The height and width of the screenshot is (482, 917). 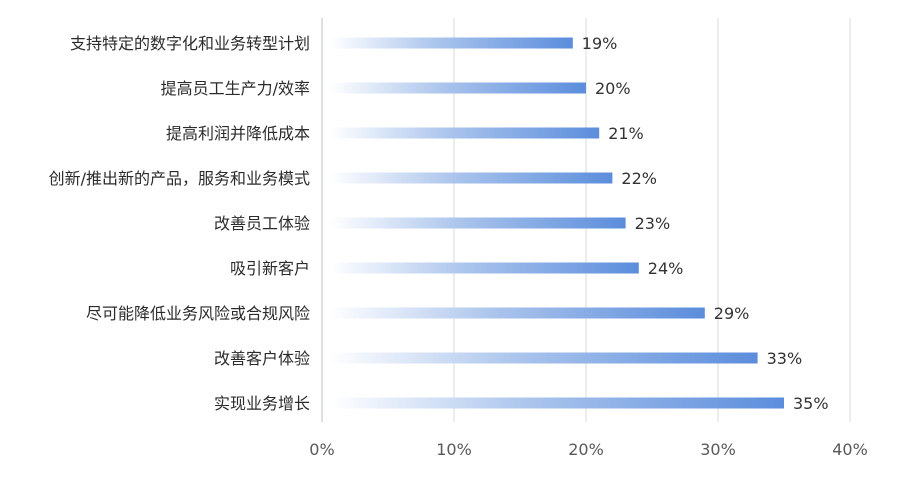 I want to click on data-label: 23%, so click(x=653, y=223).